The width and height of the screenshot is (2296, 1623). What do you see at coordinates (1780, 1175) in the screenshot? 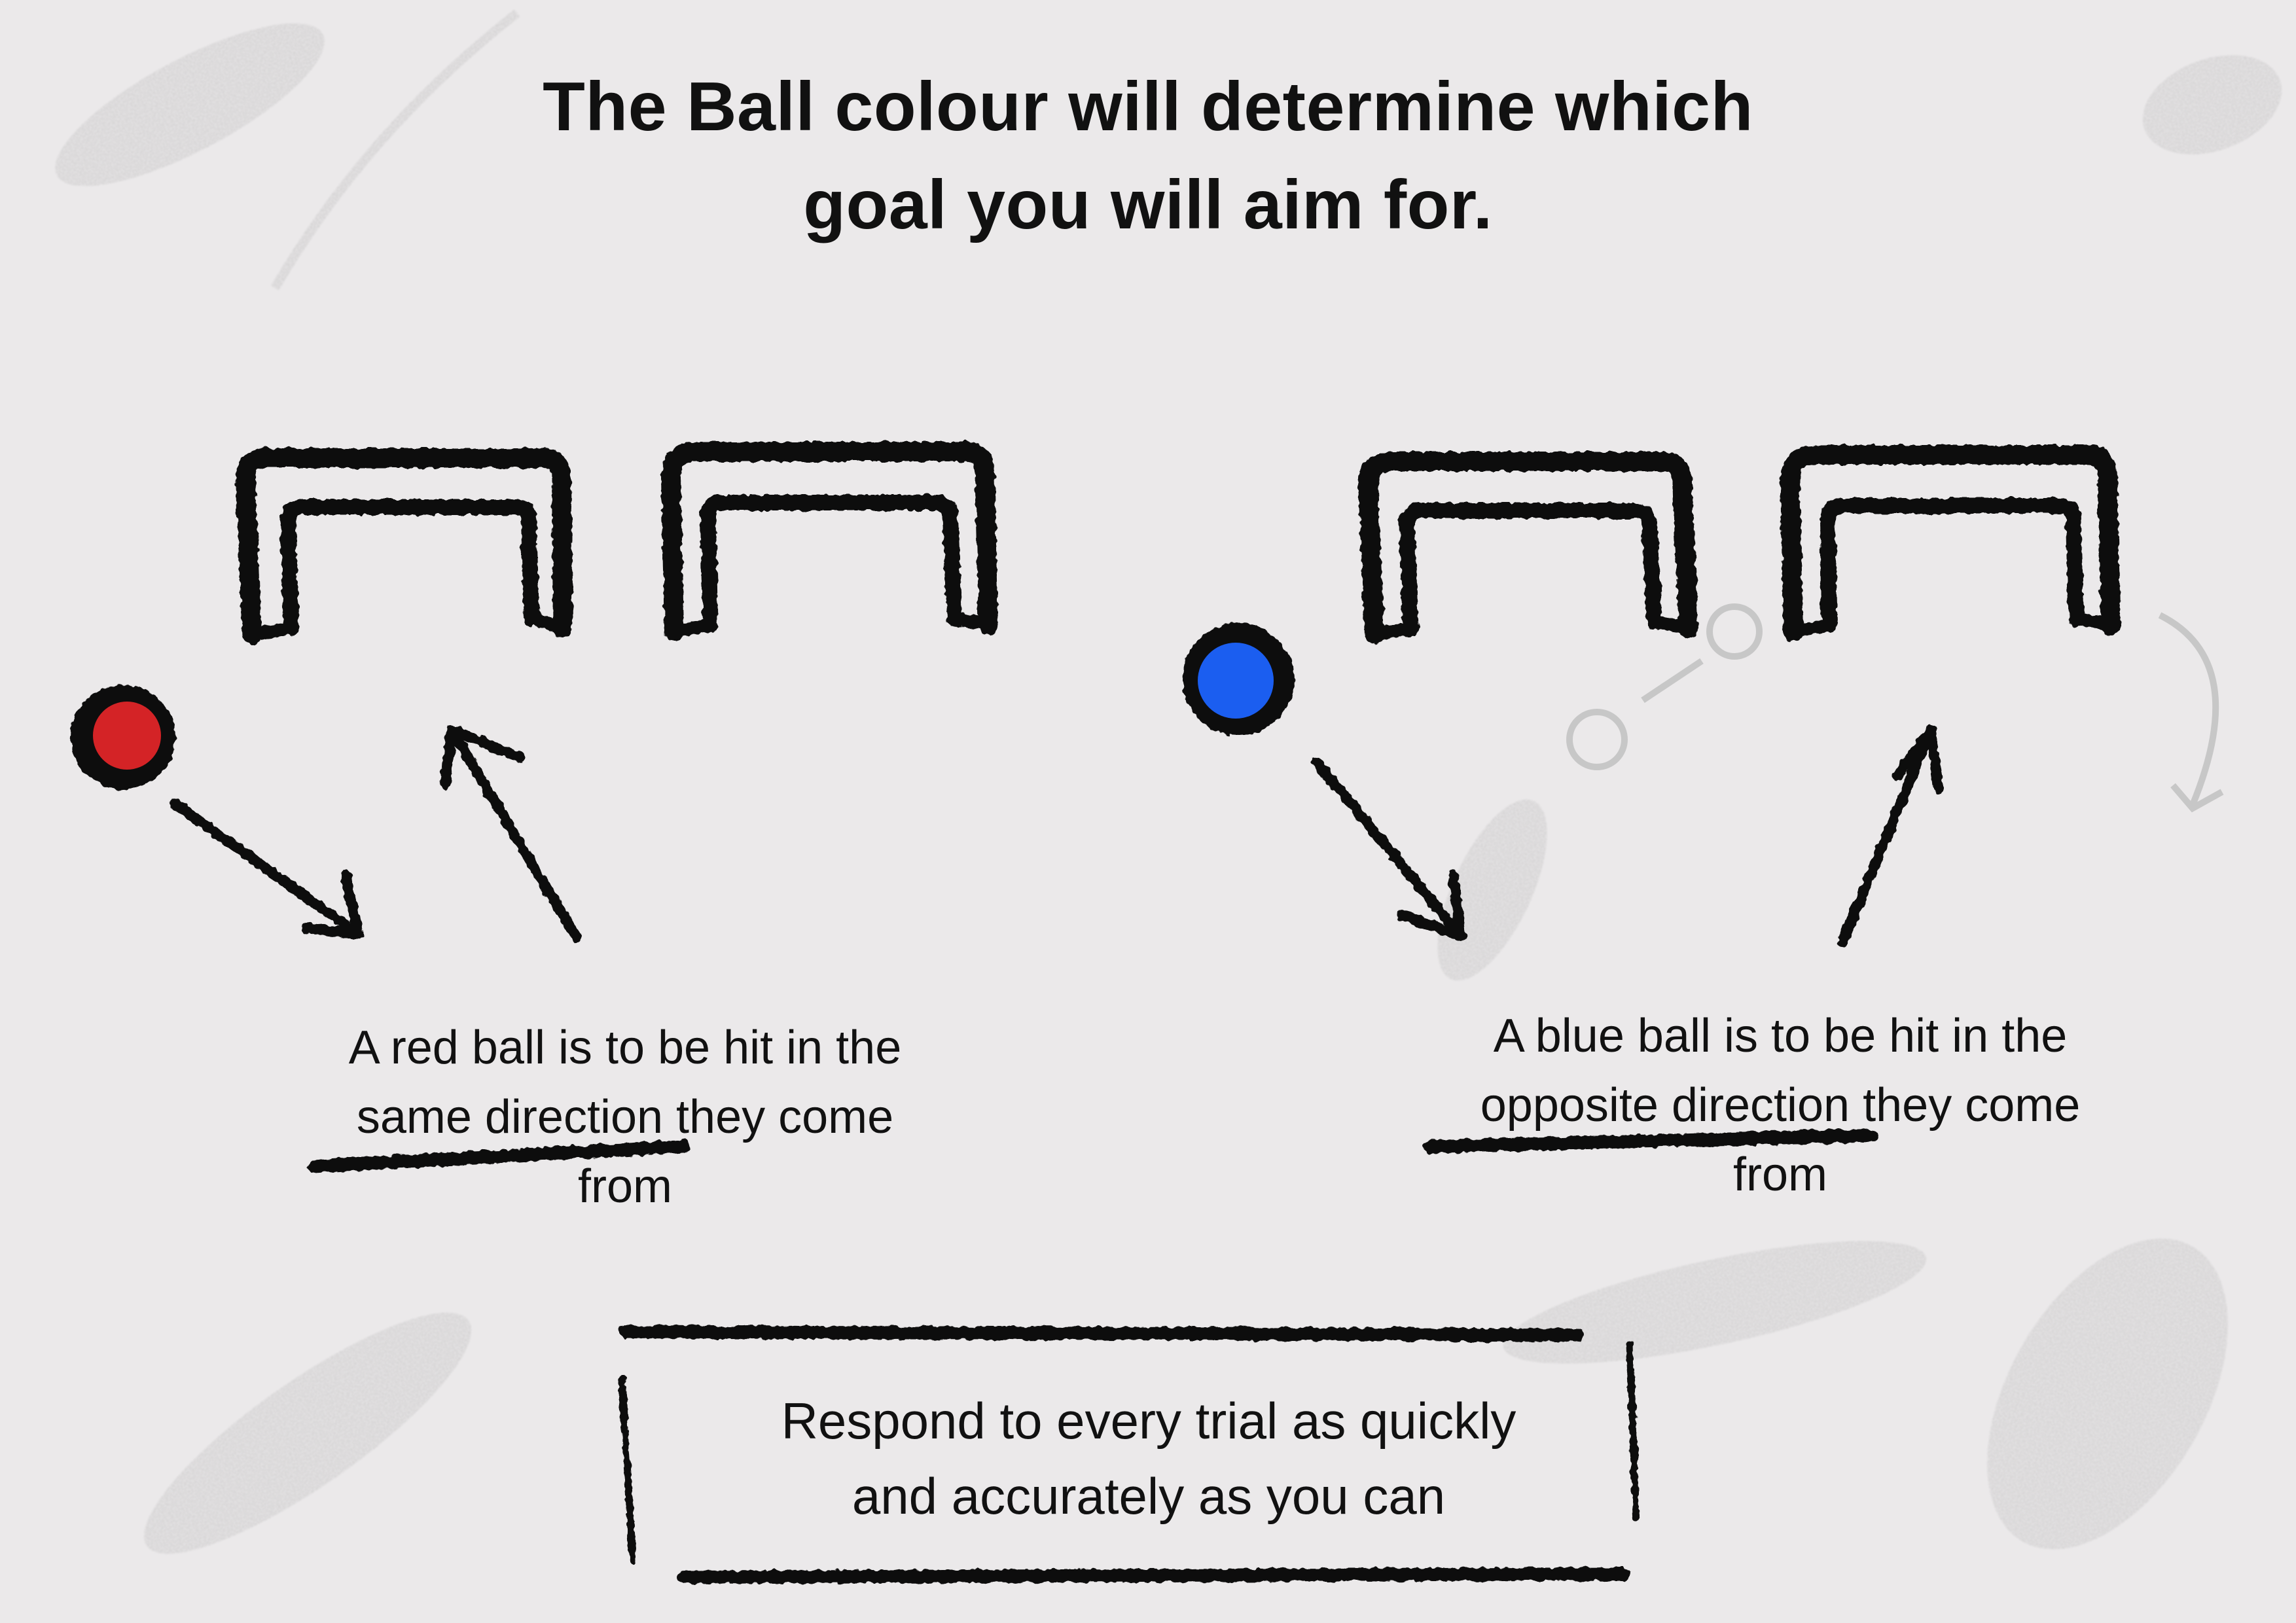
I see `blue-caption-line-3: from` at bounding box center [1780, 1175].